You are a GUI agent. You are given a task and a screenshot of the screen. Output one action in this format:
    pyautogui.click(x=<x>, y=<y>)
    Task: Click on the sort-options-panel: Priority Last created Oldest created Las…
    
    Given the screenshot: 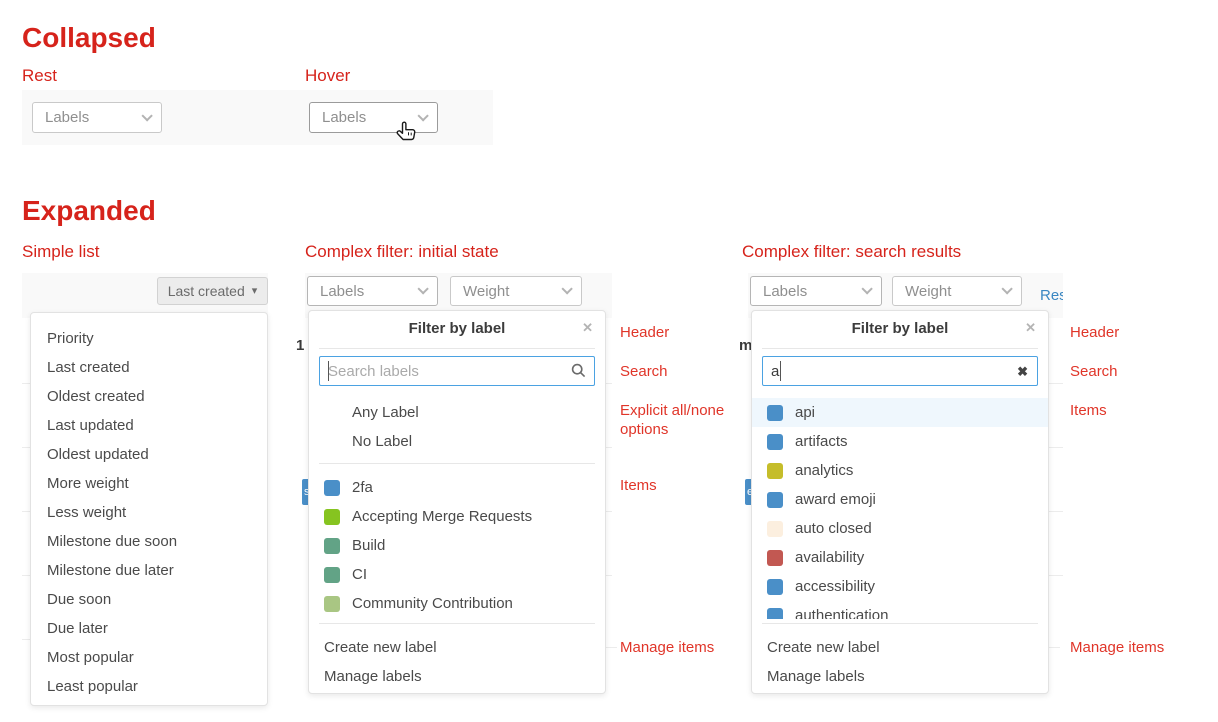 What is the action you would take?
    pyautogui.click(x=149, y=509)
    